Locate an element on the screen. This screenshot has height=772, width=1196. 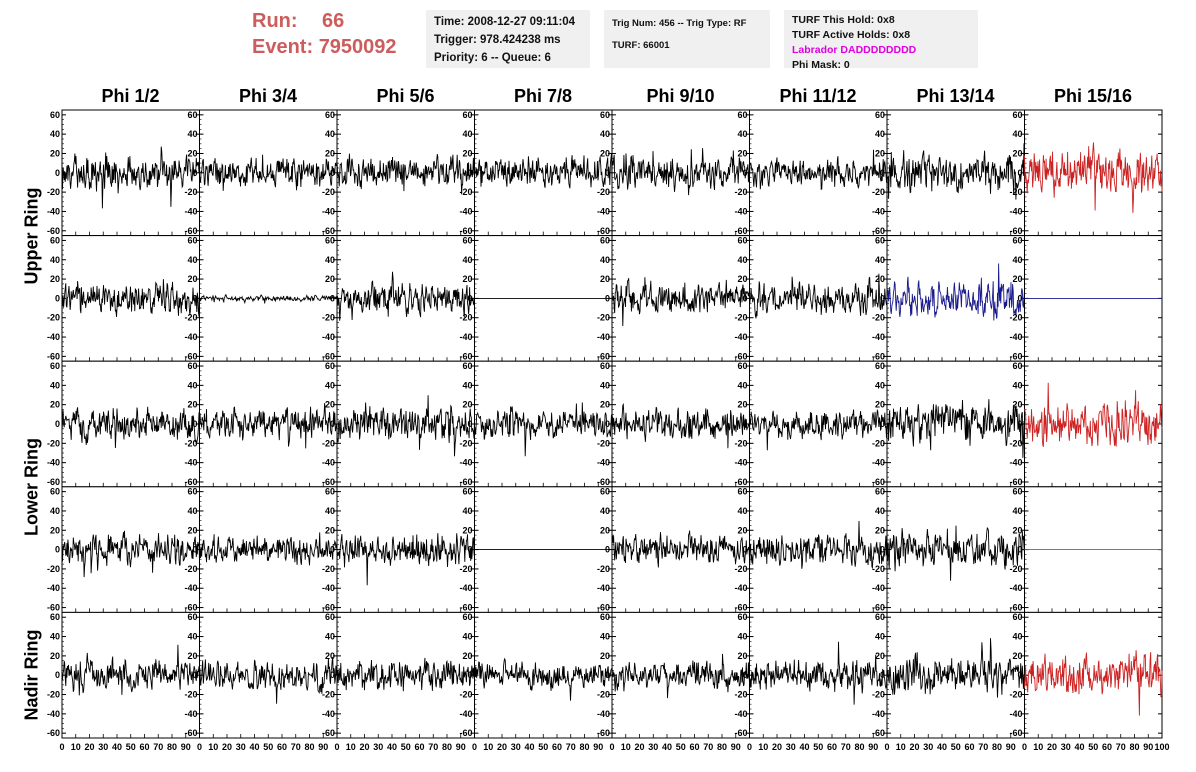
phi-mask-text: Phi Mask: 0 is located at coordinates (821, 65).